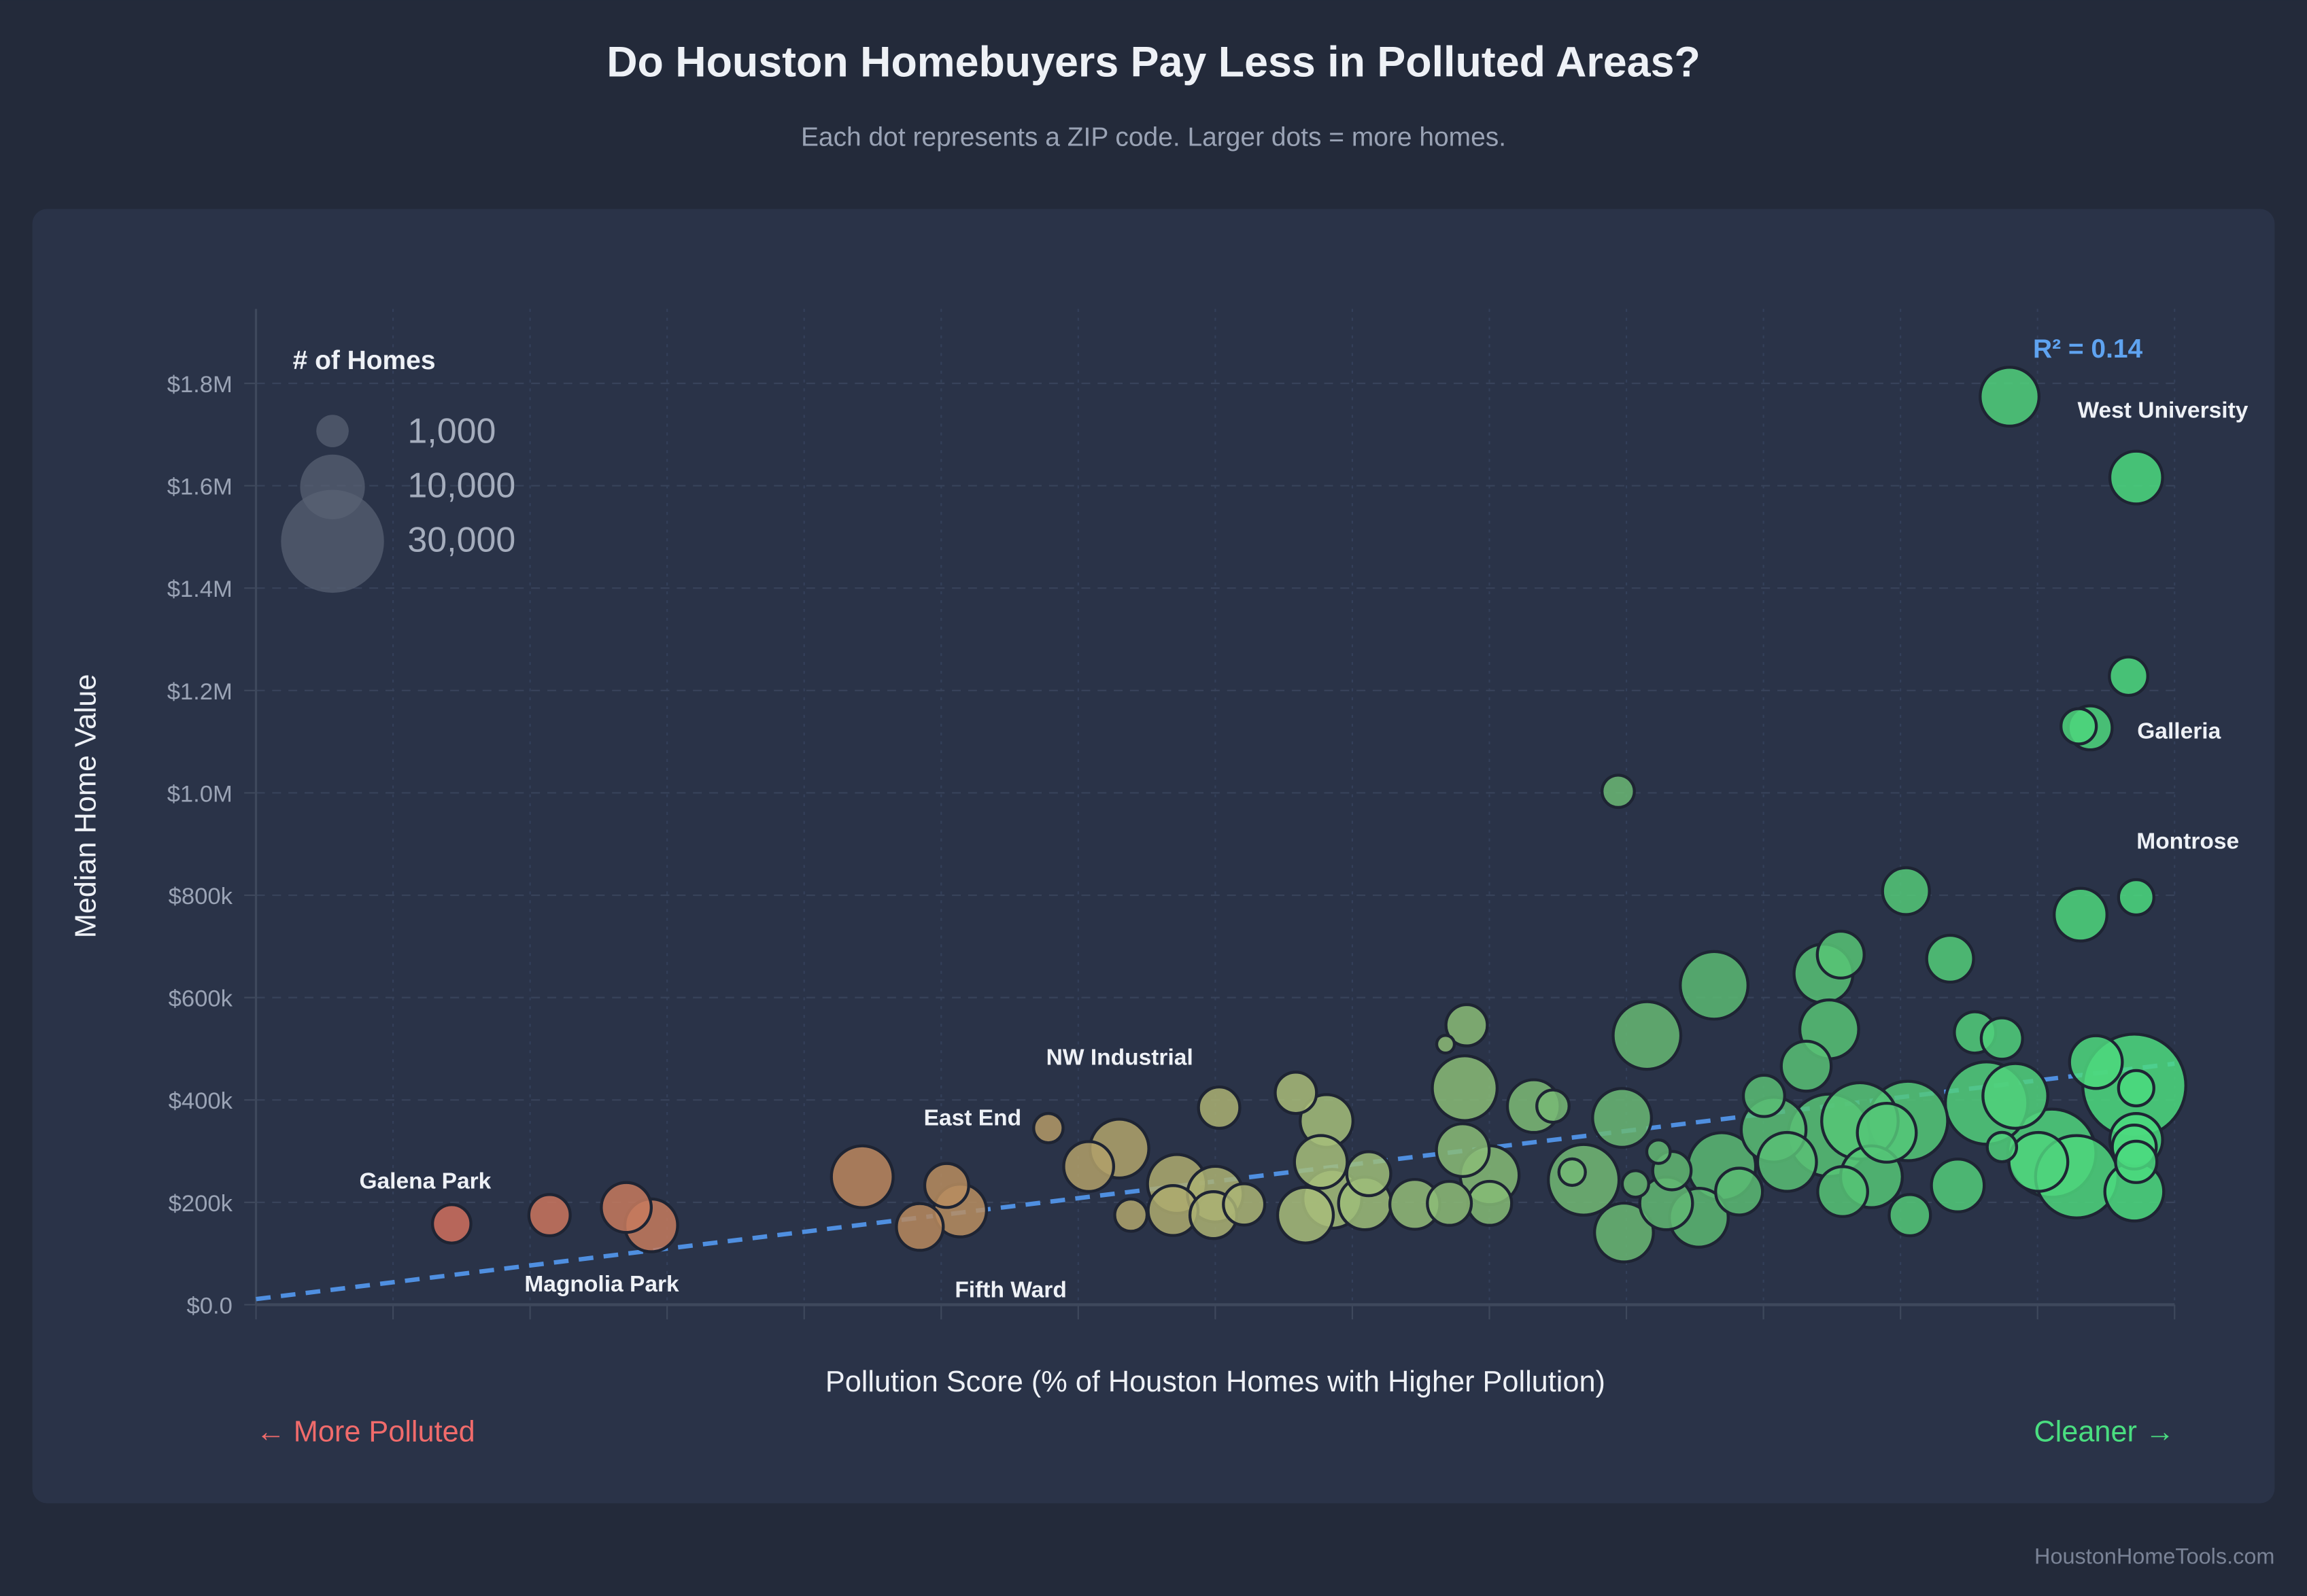 The height and width of the screenshot is (1596, 2307). I want to click on y-axis-title: Median Home Value, so click(86, 806).